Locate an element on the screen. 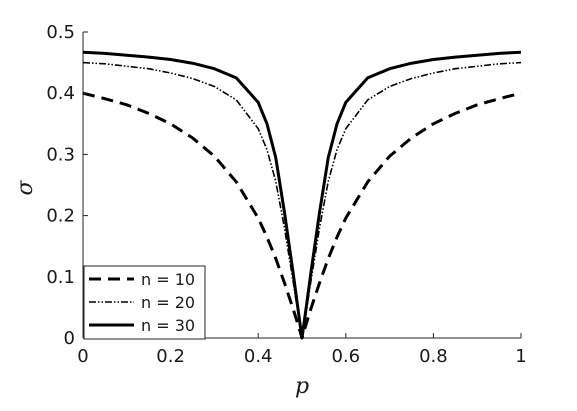 This screenshot has width=577, height=411. y-tick-label: 0.5 is located at coordinates (60, 32).